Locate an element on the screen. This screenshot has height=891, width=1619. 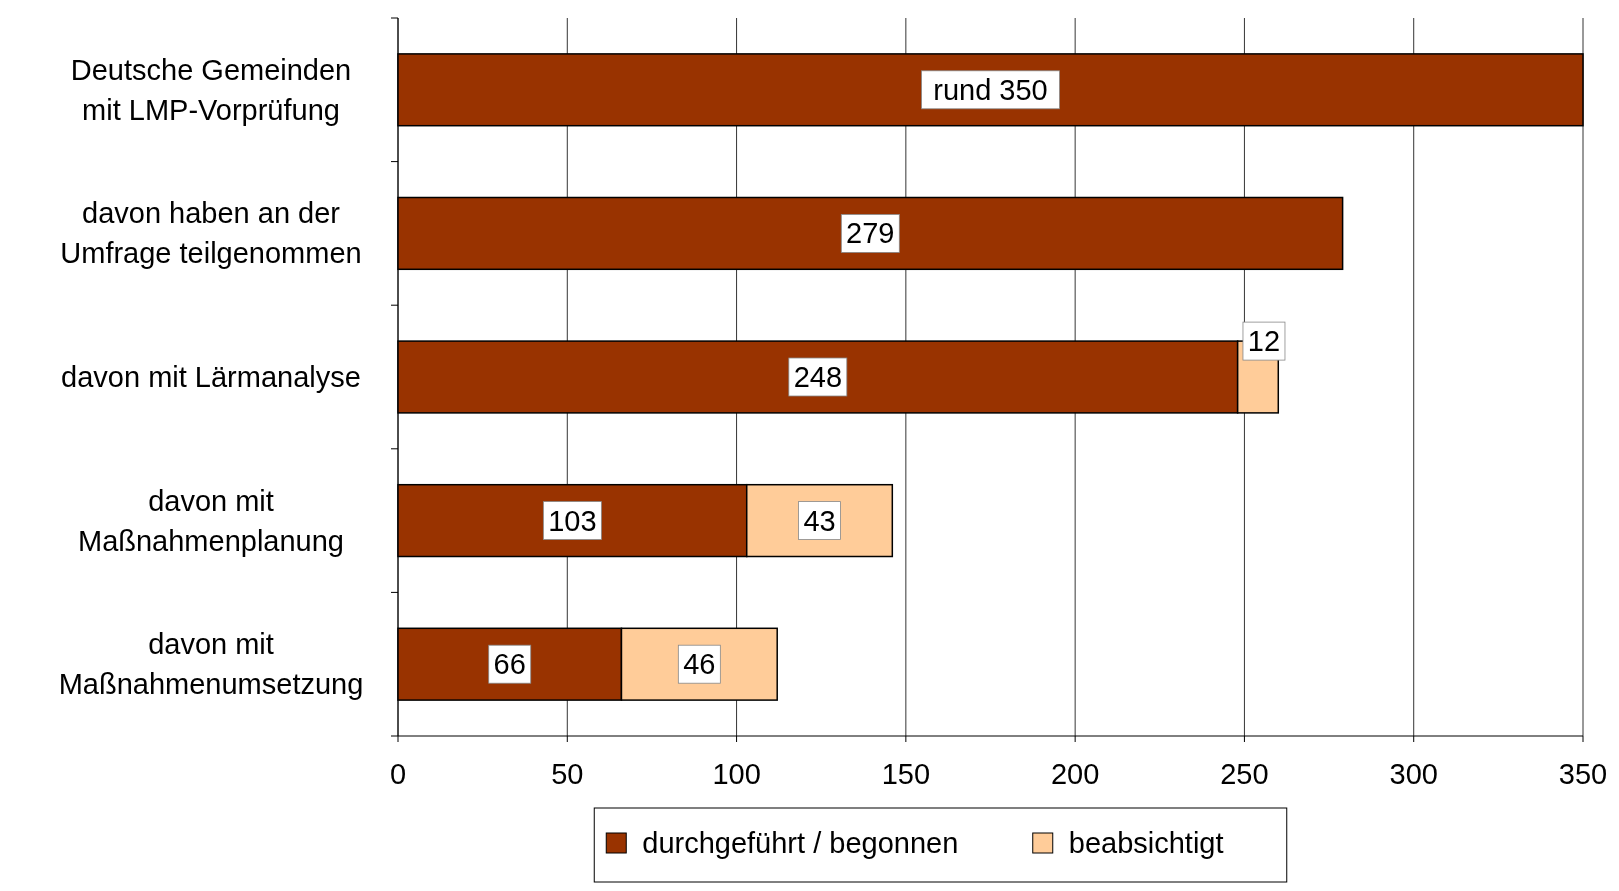
legend-label: durchgeführt / begonnen is located at coordinates (800, 843).